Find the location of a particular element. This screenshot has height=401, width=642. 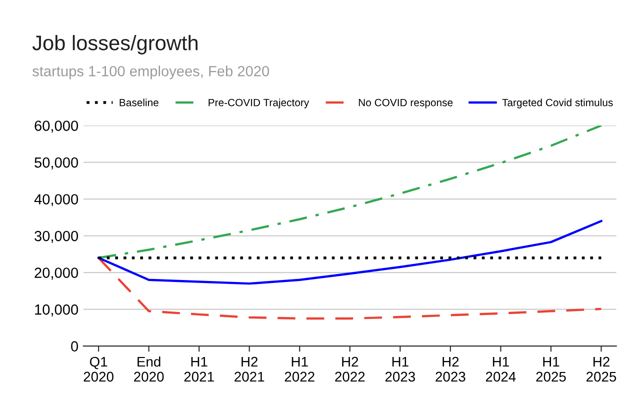

y-tick-label: 40,000 is located at coordinates (56, 200).